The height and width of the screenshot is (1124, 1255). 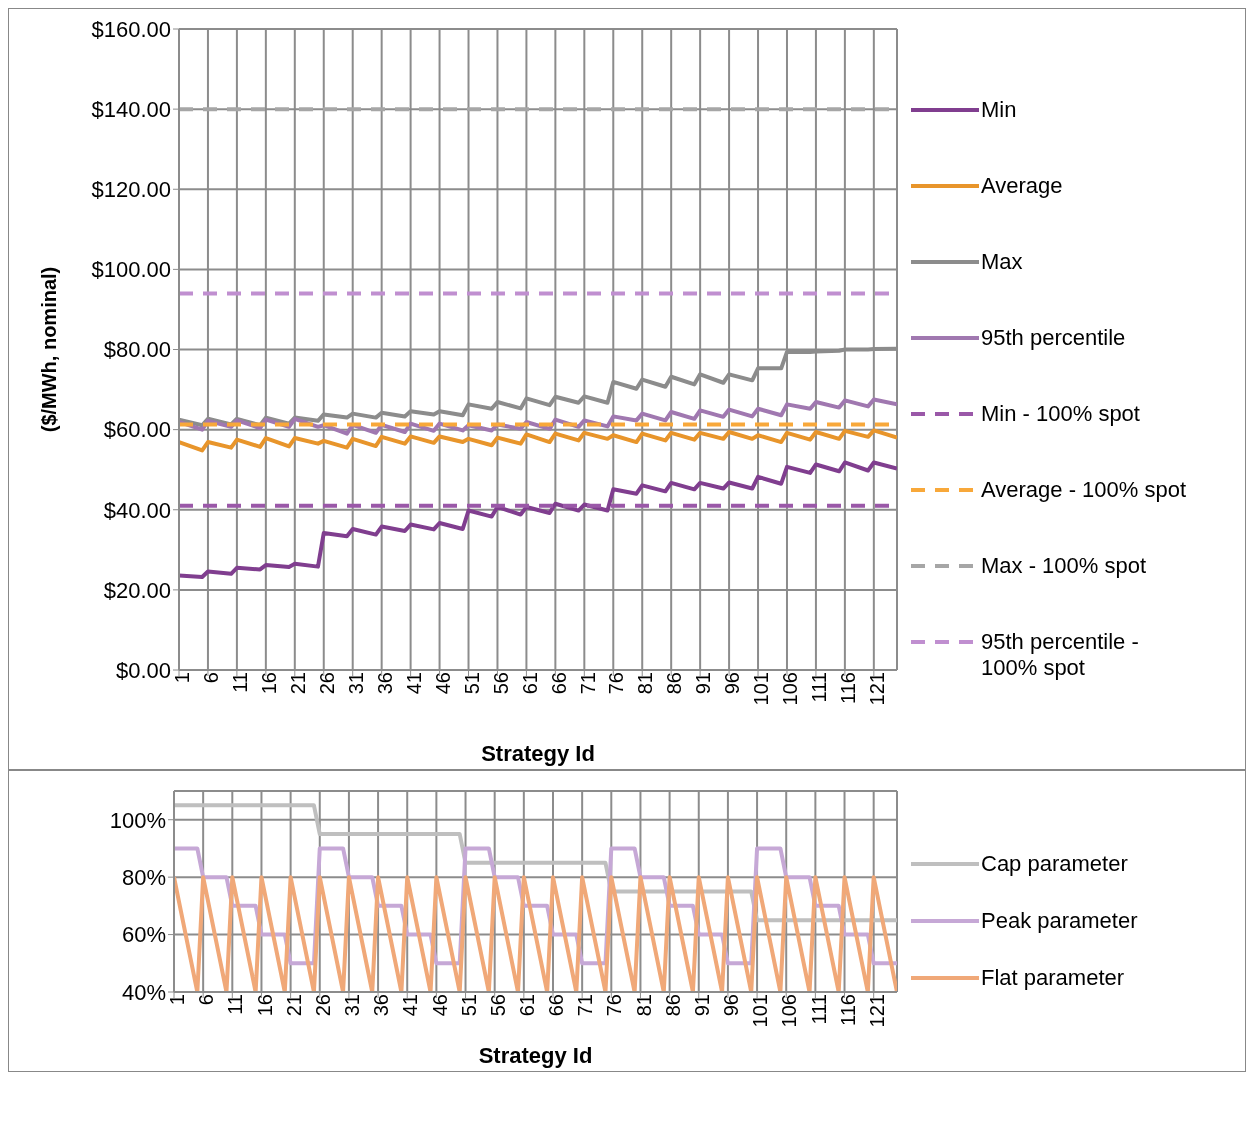 What do you see at coordinates (999, 110) in the screenshot?
I see `legend-label: Min` at bounding box center [999, 110].